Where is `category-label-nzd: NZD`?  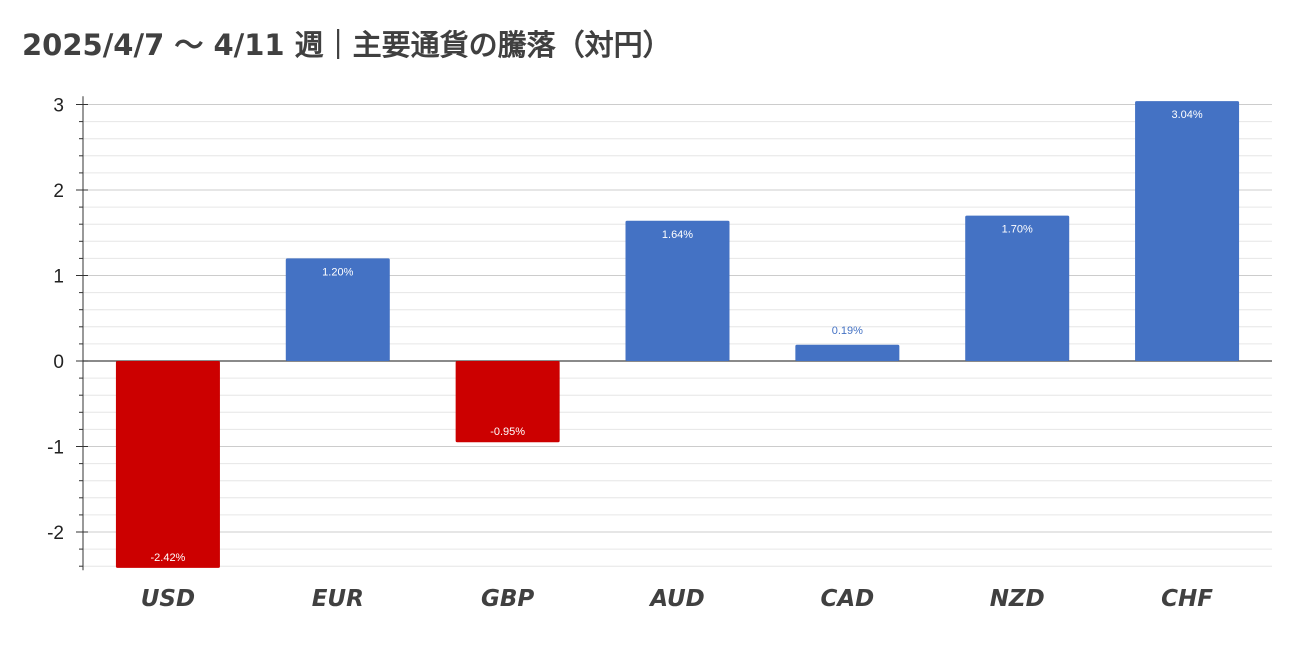
category-label-nzd: NZD is located at coordinates (1017, 599).